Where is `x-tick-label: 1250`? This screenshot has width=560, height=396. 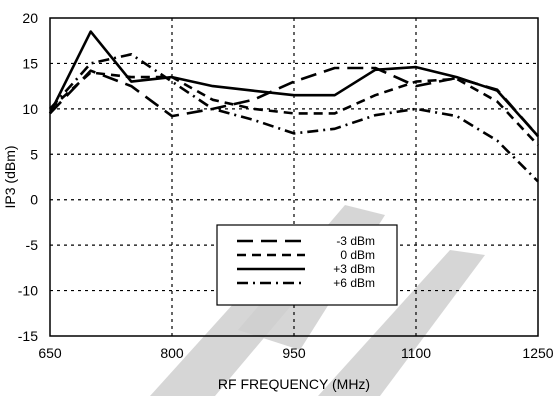
x-tick-label: 1250 is located at coordinates (537, 353).